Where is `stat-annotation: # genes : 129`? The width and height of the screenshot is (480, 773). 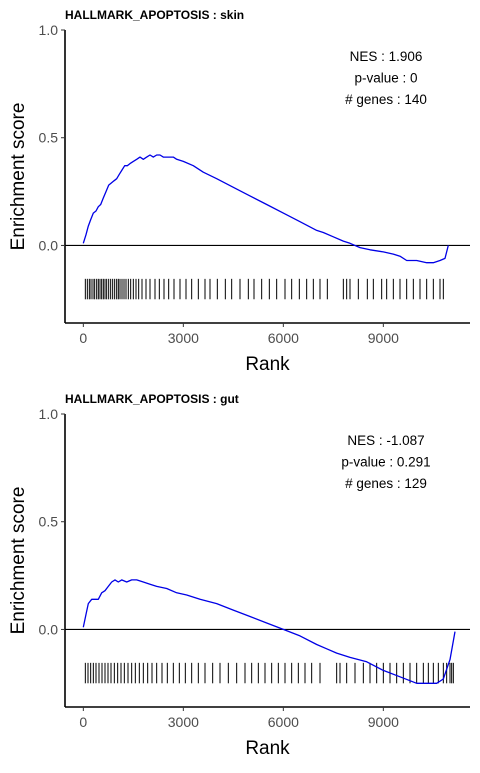
stat-annotation: # genes : 129 is located at coordinates (386, 483).